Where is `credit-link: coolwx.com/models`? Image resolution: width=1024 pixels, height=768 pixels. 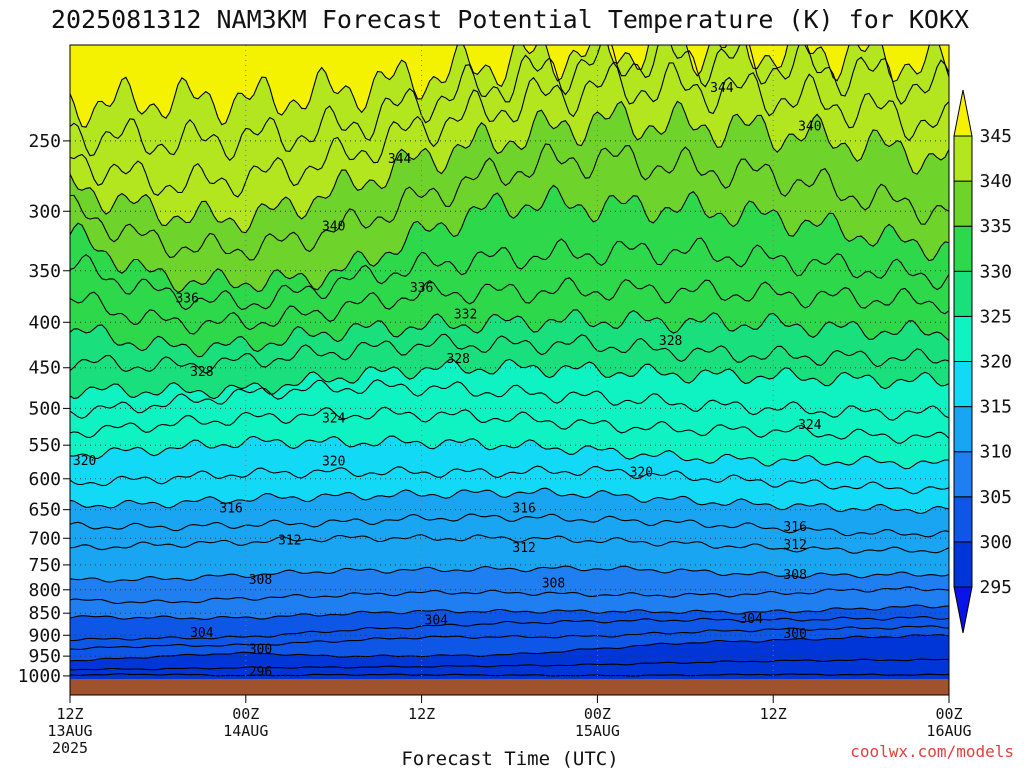
credit-link: coolwx.com/models is located at coordinates (932, 751).